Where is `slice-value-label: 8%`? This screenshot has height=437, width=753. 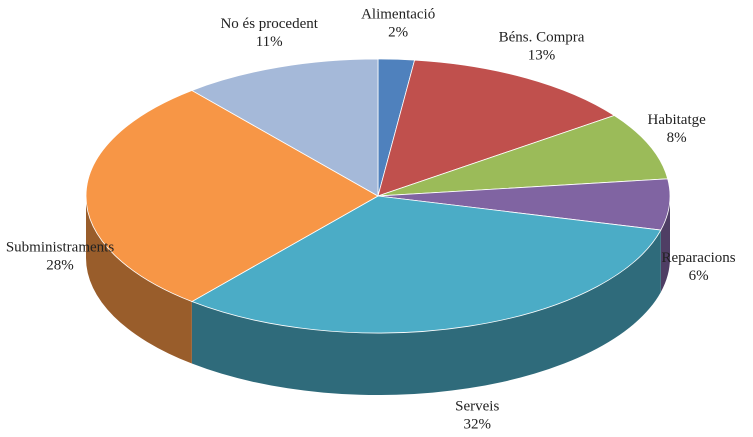
slice-value-label: 8% is located at coordinates (677, 138).